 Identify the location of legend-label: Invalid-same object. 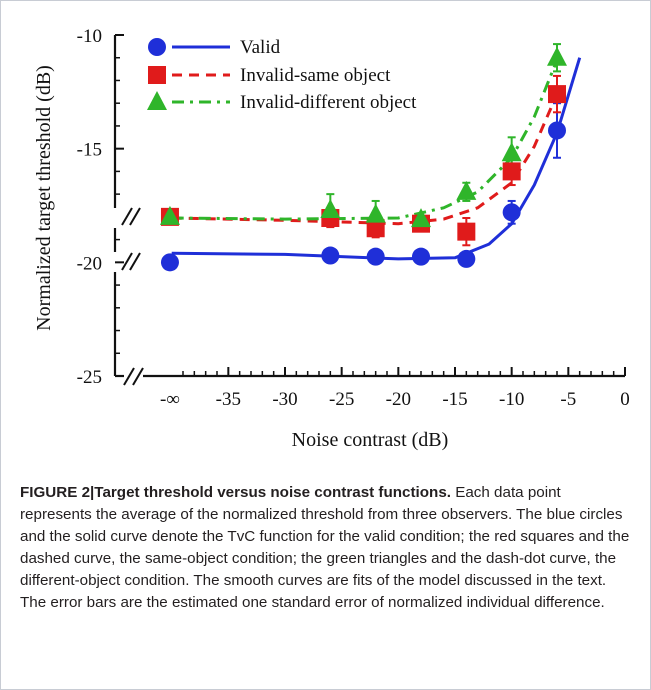
(315, 75).